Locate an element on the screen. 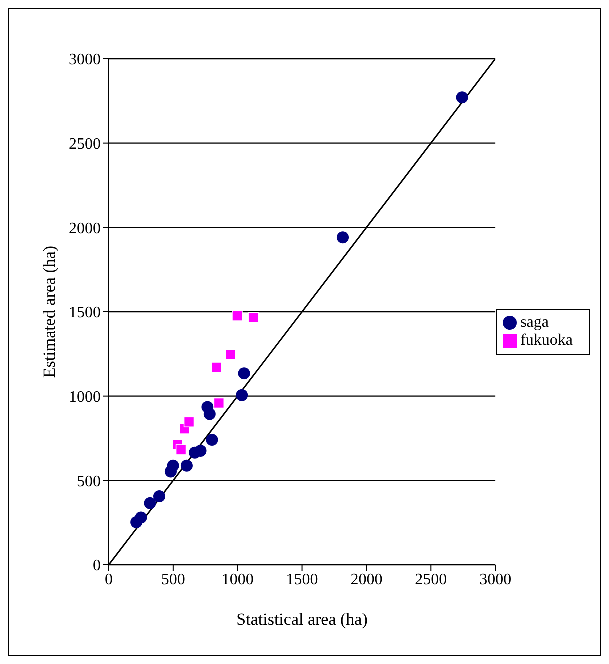  x-tick-label: 3000 is located at coordinates (496, 579).